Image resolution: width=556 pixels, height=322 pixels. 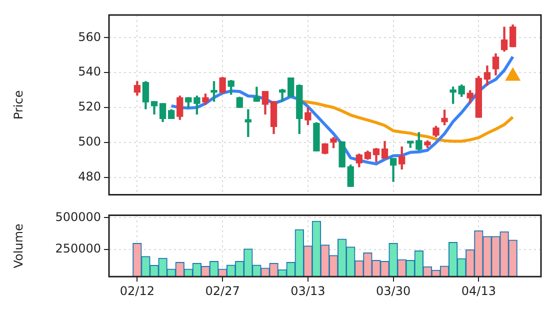 I want to click on x-tick-label: 02/27, so click(x=222, y=291).